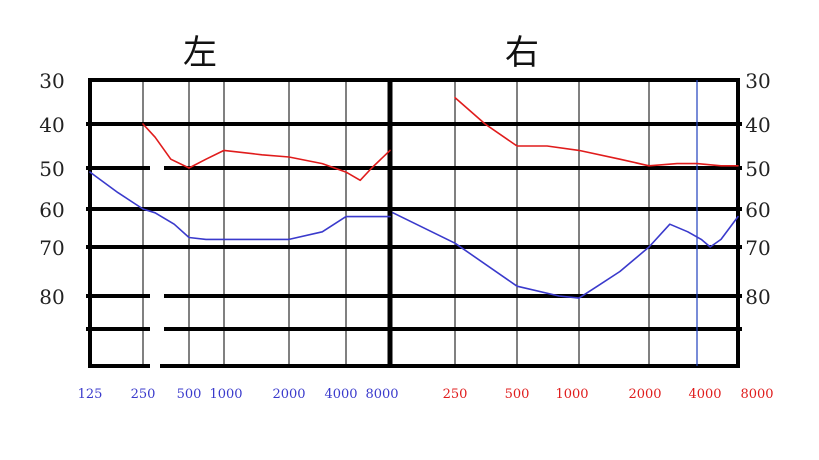 This screenshot has width=819, height=460. I want to click on panel-title-1: 右, so click(522, 53).